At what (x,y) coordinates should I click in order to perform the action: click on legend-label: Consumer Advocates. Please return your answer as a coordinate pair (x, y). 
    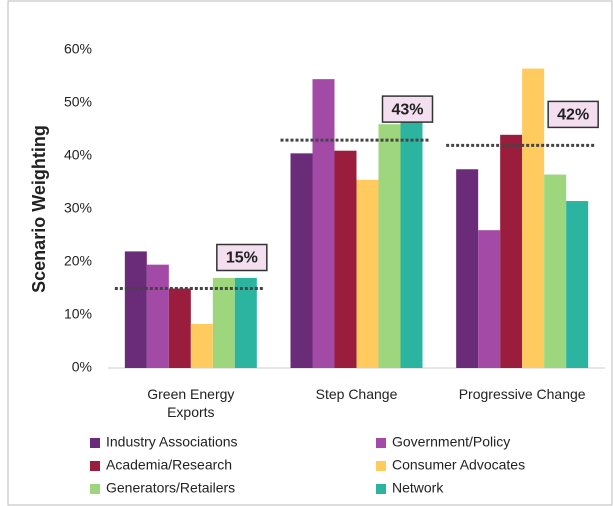
    Looking at the image, I should click on (458, 465).